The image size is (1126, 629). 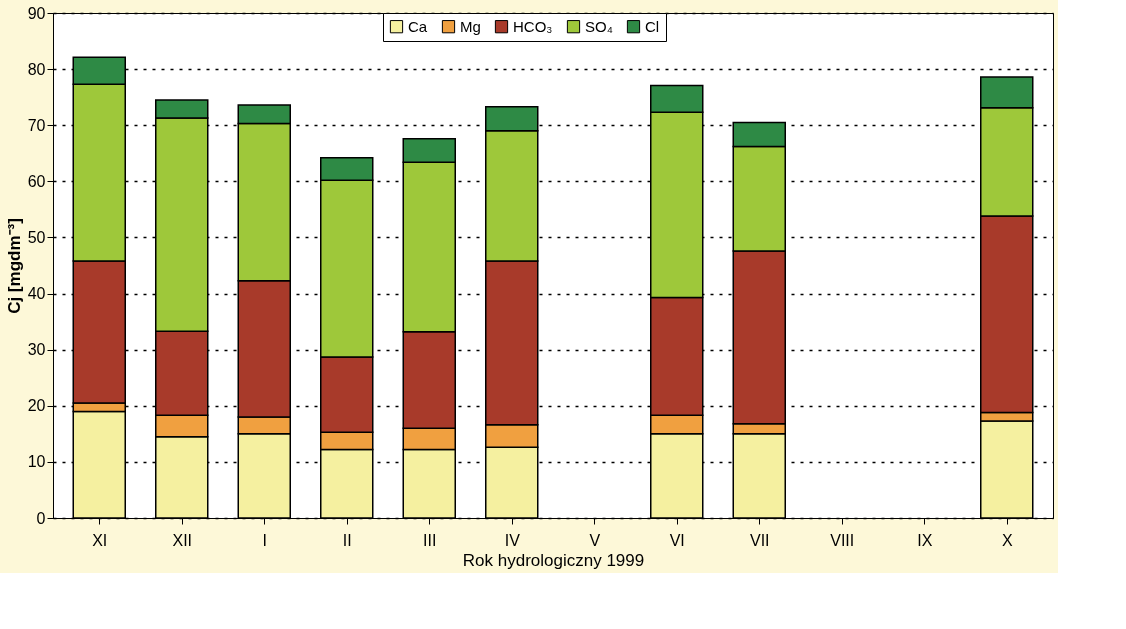 I want to click on x-tick-label: X, so click(x=1007, y=540).